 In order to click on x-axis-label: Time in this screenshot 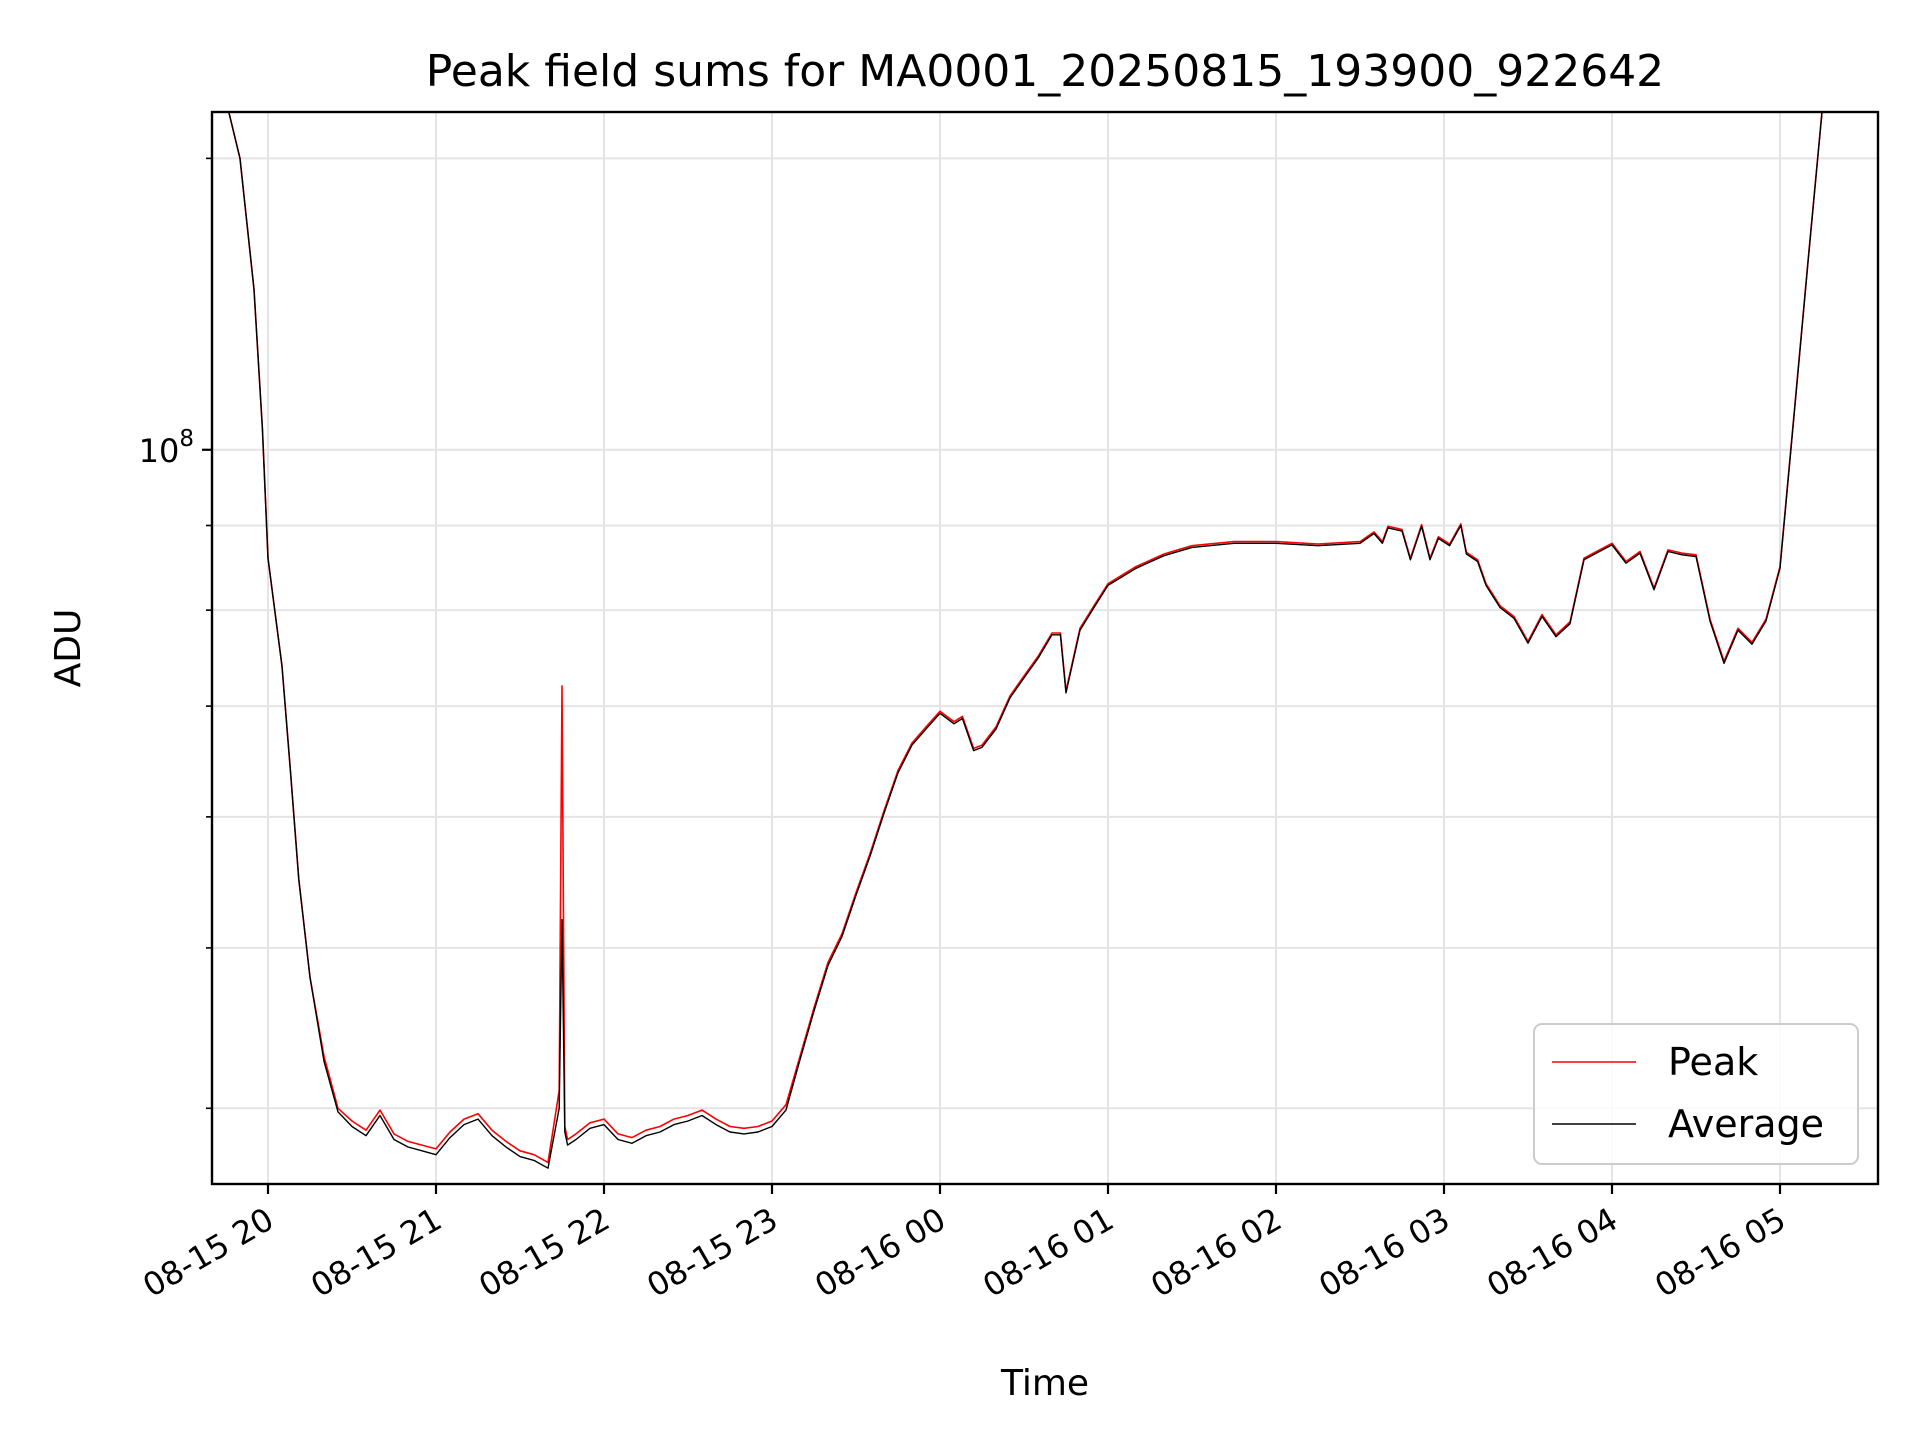, I will do `click(1044, 1383)`.